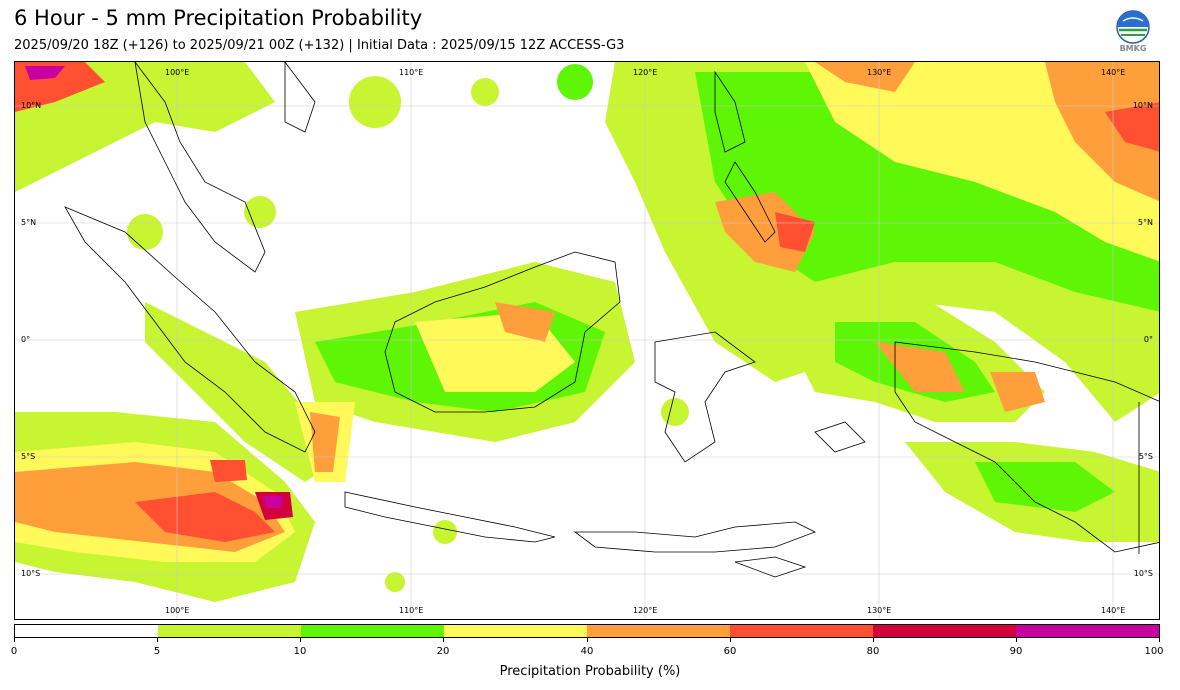  Describe the element at coordinates (1145, 456) in the screenshot. I see `lat-label-right: 5°S` at that location.